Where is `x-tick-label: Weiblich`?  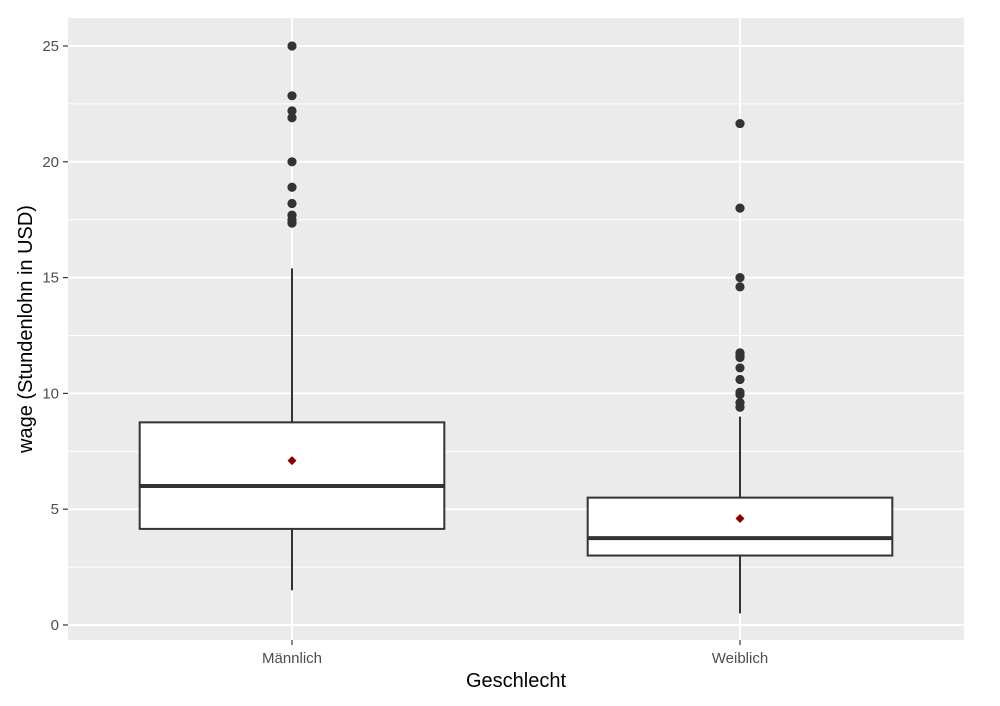 x-tick-label: Weiblich is located at coordinates (740, 658).